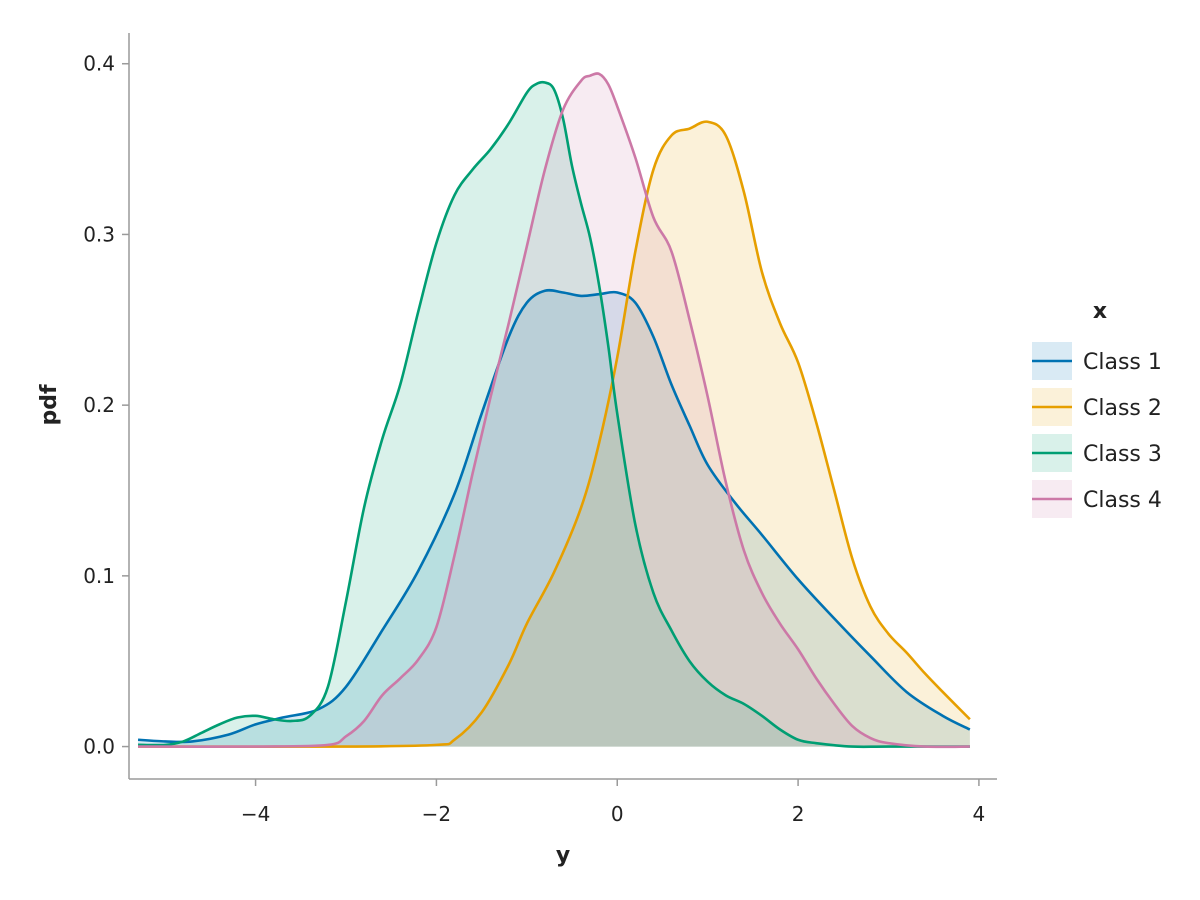 The height and width of the screenshot is (900, 1200). I want to click on legend-item-class-1: Class 1, so click(1097, 361).